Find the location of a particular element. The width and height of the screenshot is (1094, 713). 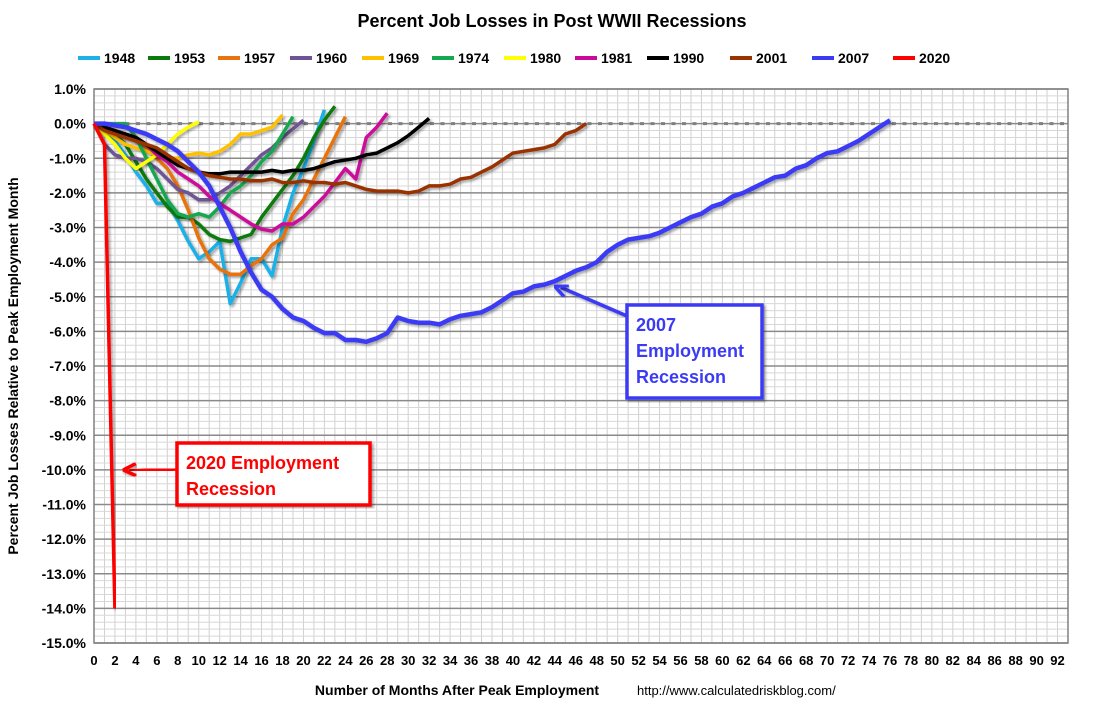

x-tick-label: 88 is located at coordinates (1015, 660).